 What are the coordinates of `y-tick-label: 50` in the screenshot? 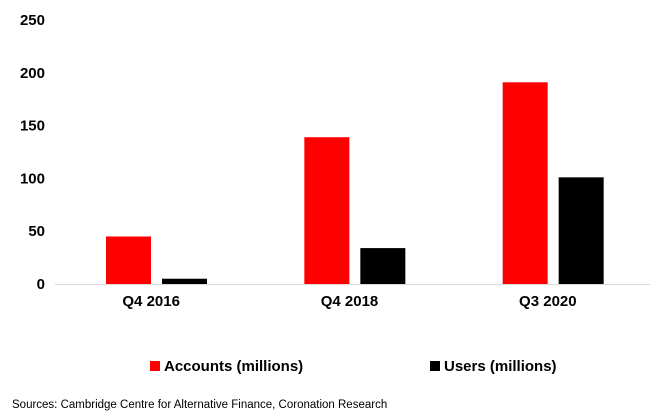 It's located at (36, 231).